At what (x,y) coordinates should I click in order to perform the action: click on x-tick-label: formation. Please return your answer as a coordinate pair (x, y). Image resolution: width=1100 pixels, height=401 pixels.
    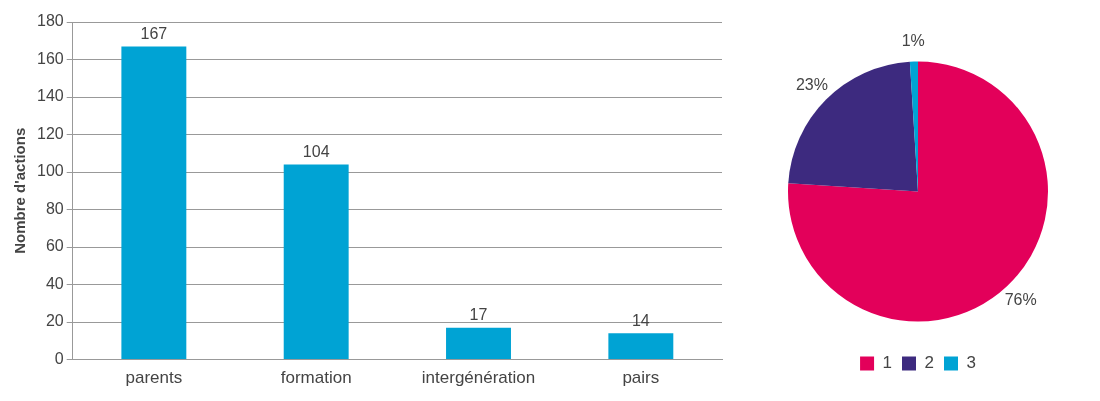
    Looking at the image, I should click on (316, 378).